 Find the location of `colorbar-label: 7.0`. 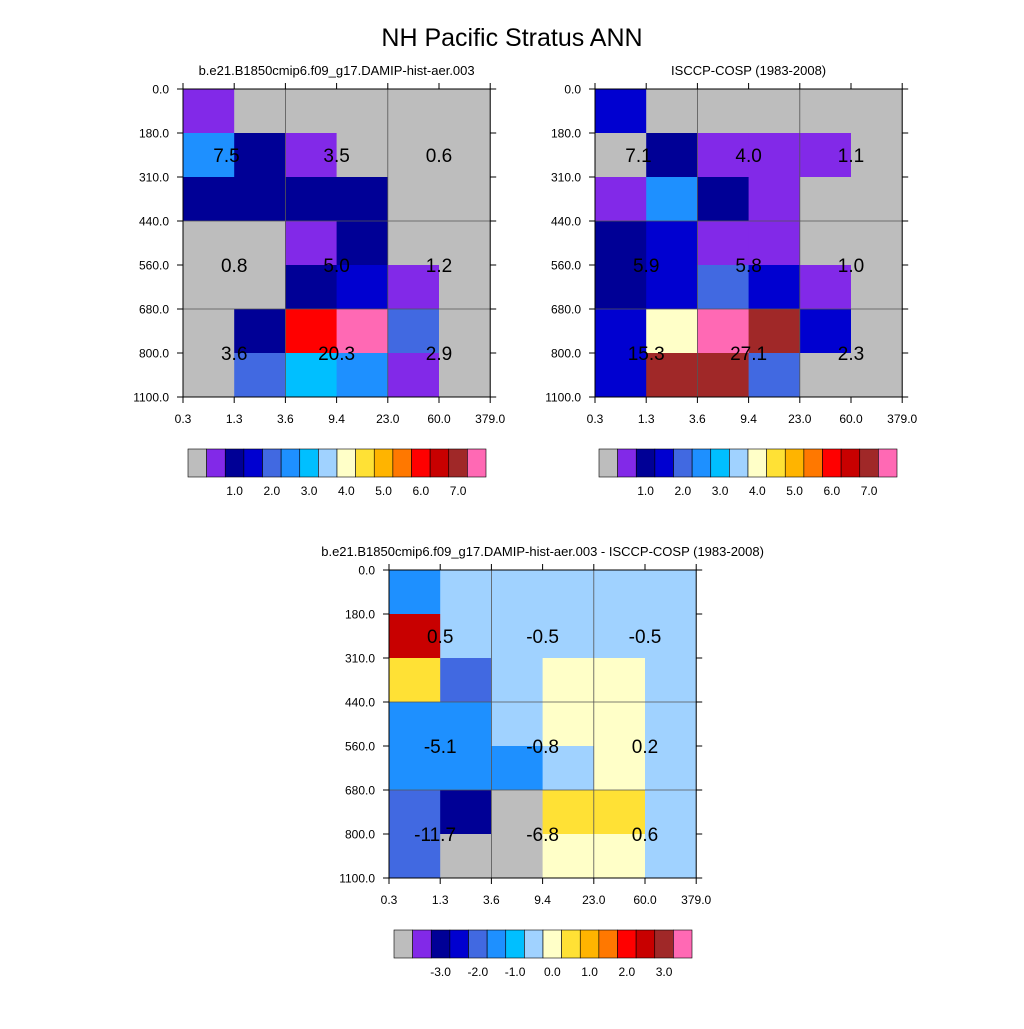

colorbar-label: 7.0 is located at coordinates (458, 491).